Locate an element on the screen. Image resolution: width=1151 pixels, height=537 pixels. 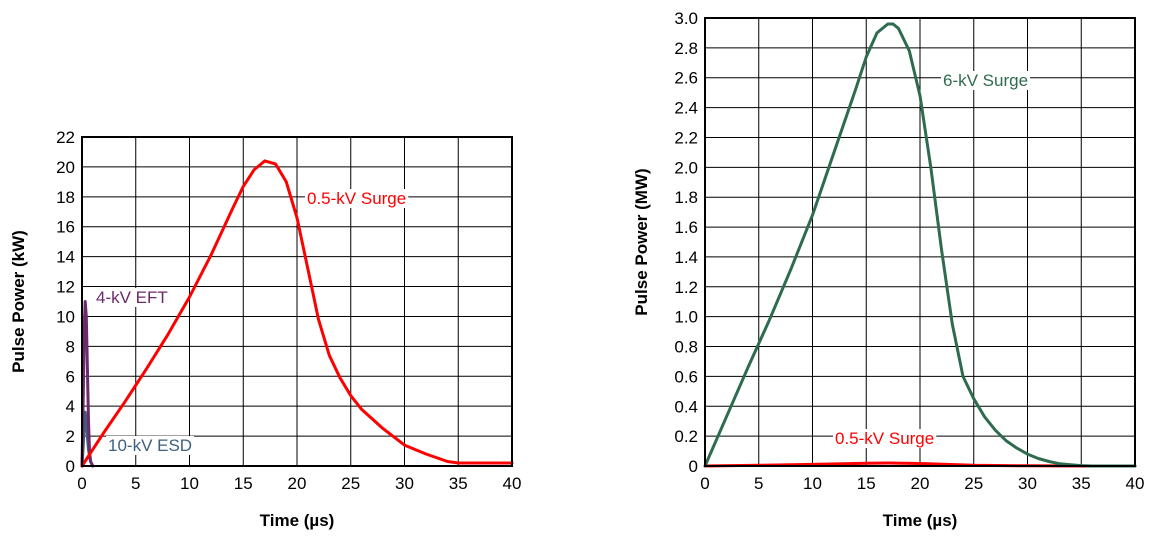
y-tick-label: 2.8 is located at coordinates (686, 48).